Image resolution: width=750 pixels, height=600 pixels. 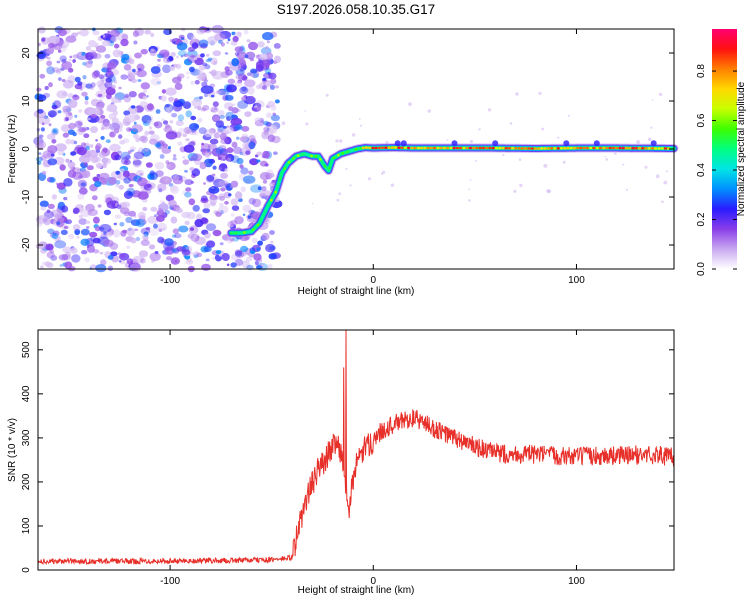 What do you see at coordinates (716, 170) in the screenshot?
I see `colorbar-ticks: 0.0 0.2 0.4 0.6 0.8` at bounding box center [716, 170].